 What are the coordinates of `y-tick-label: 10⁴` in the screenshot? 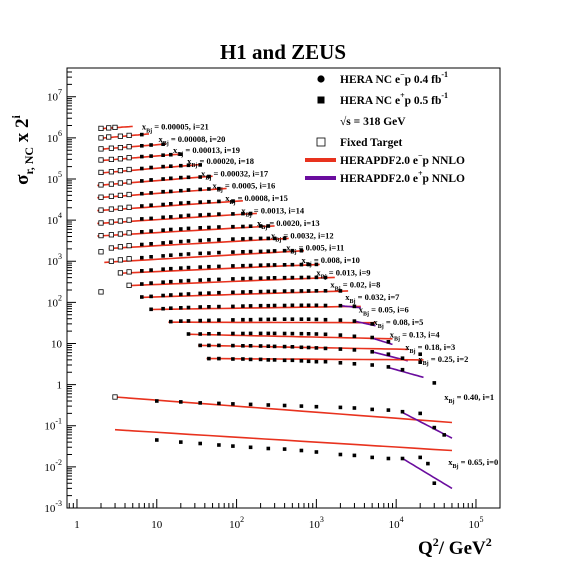 It's located at (54, 219).